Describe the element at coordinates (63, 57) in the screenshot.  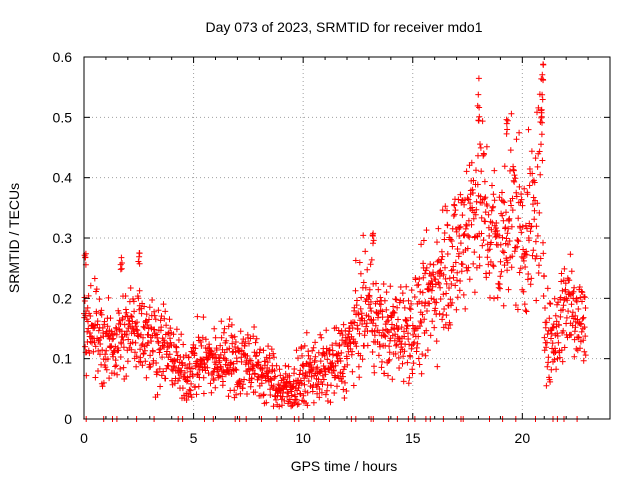
I see `y-tick-label: 0.6` at that location.